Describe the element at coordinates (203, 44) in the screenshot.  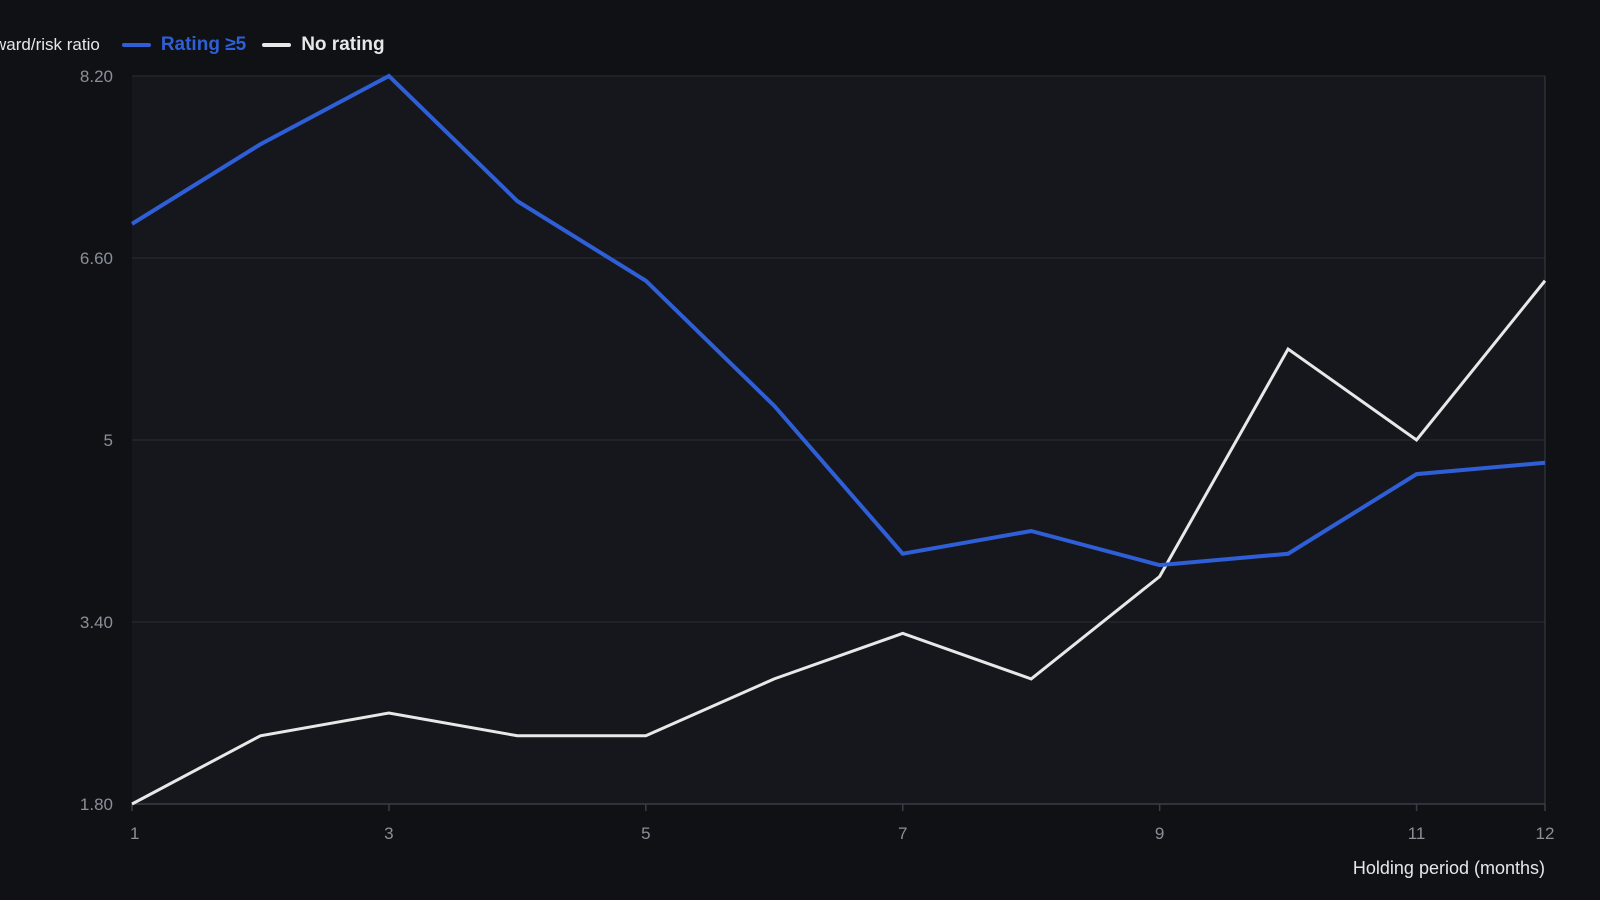
I see `legend-label-rating: Rating ≥5` at that location.